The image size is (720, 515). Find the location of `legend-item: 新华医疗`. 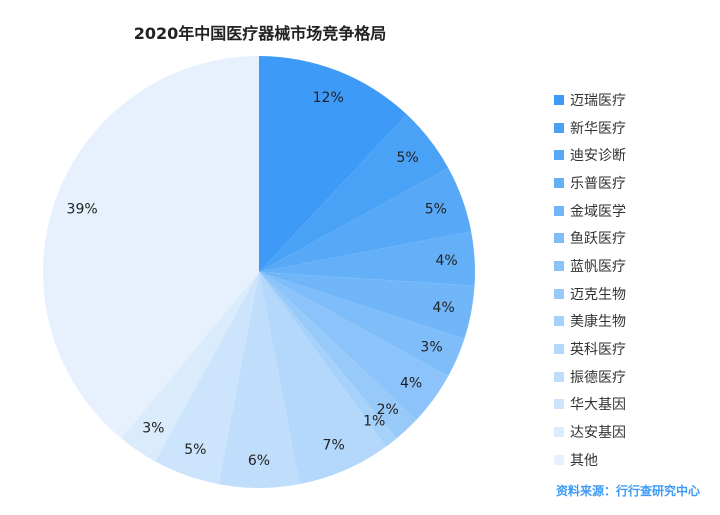

legend-item: 新华医疗 is located at coordinates (590, 128).